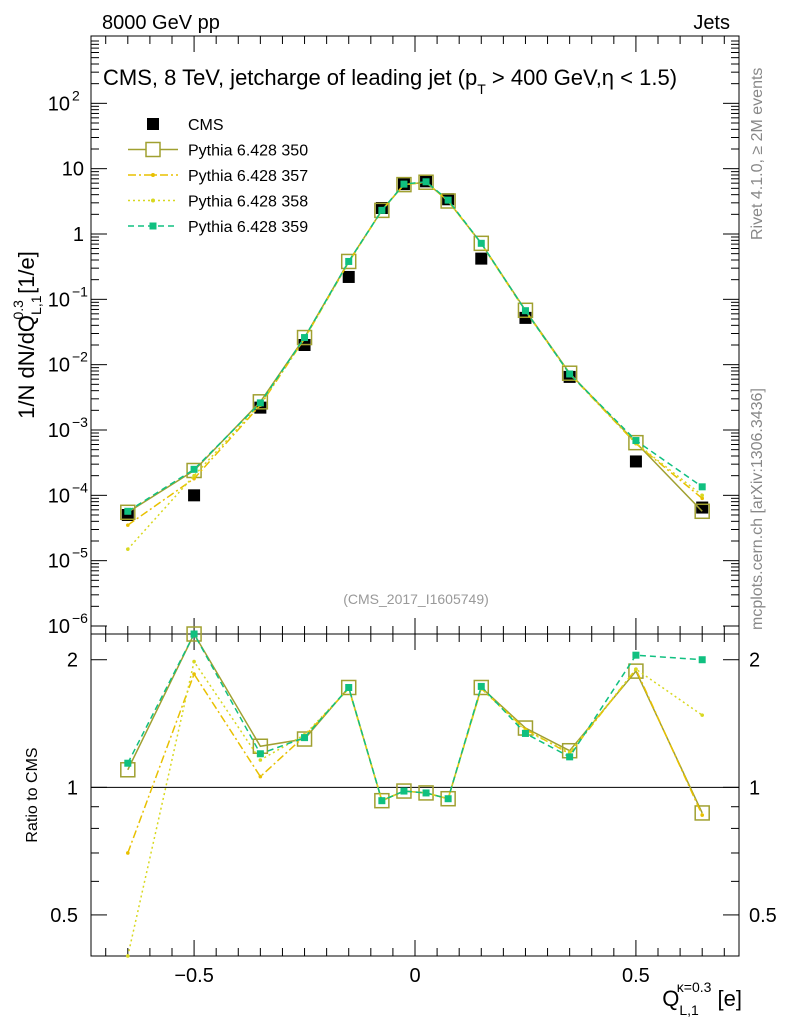 Image resolution: width=786 pixels, height=1024 pixels. I want to click on legend-item: Pythia 6.428 358, so click(218, 202).